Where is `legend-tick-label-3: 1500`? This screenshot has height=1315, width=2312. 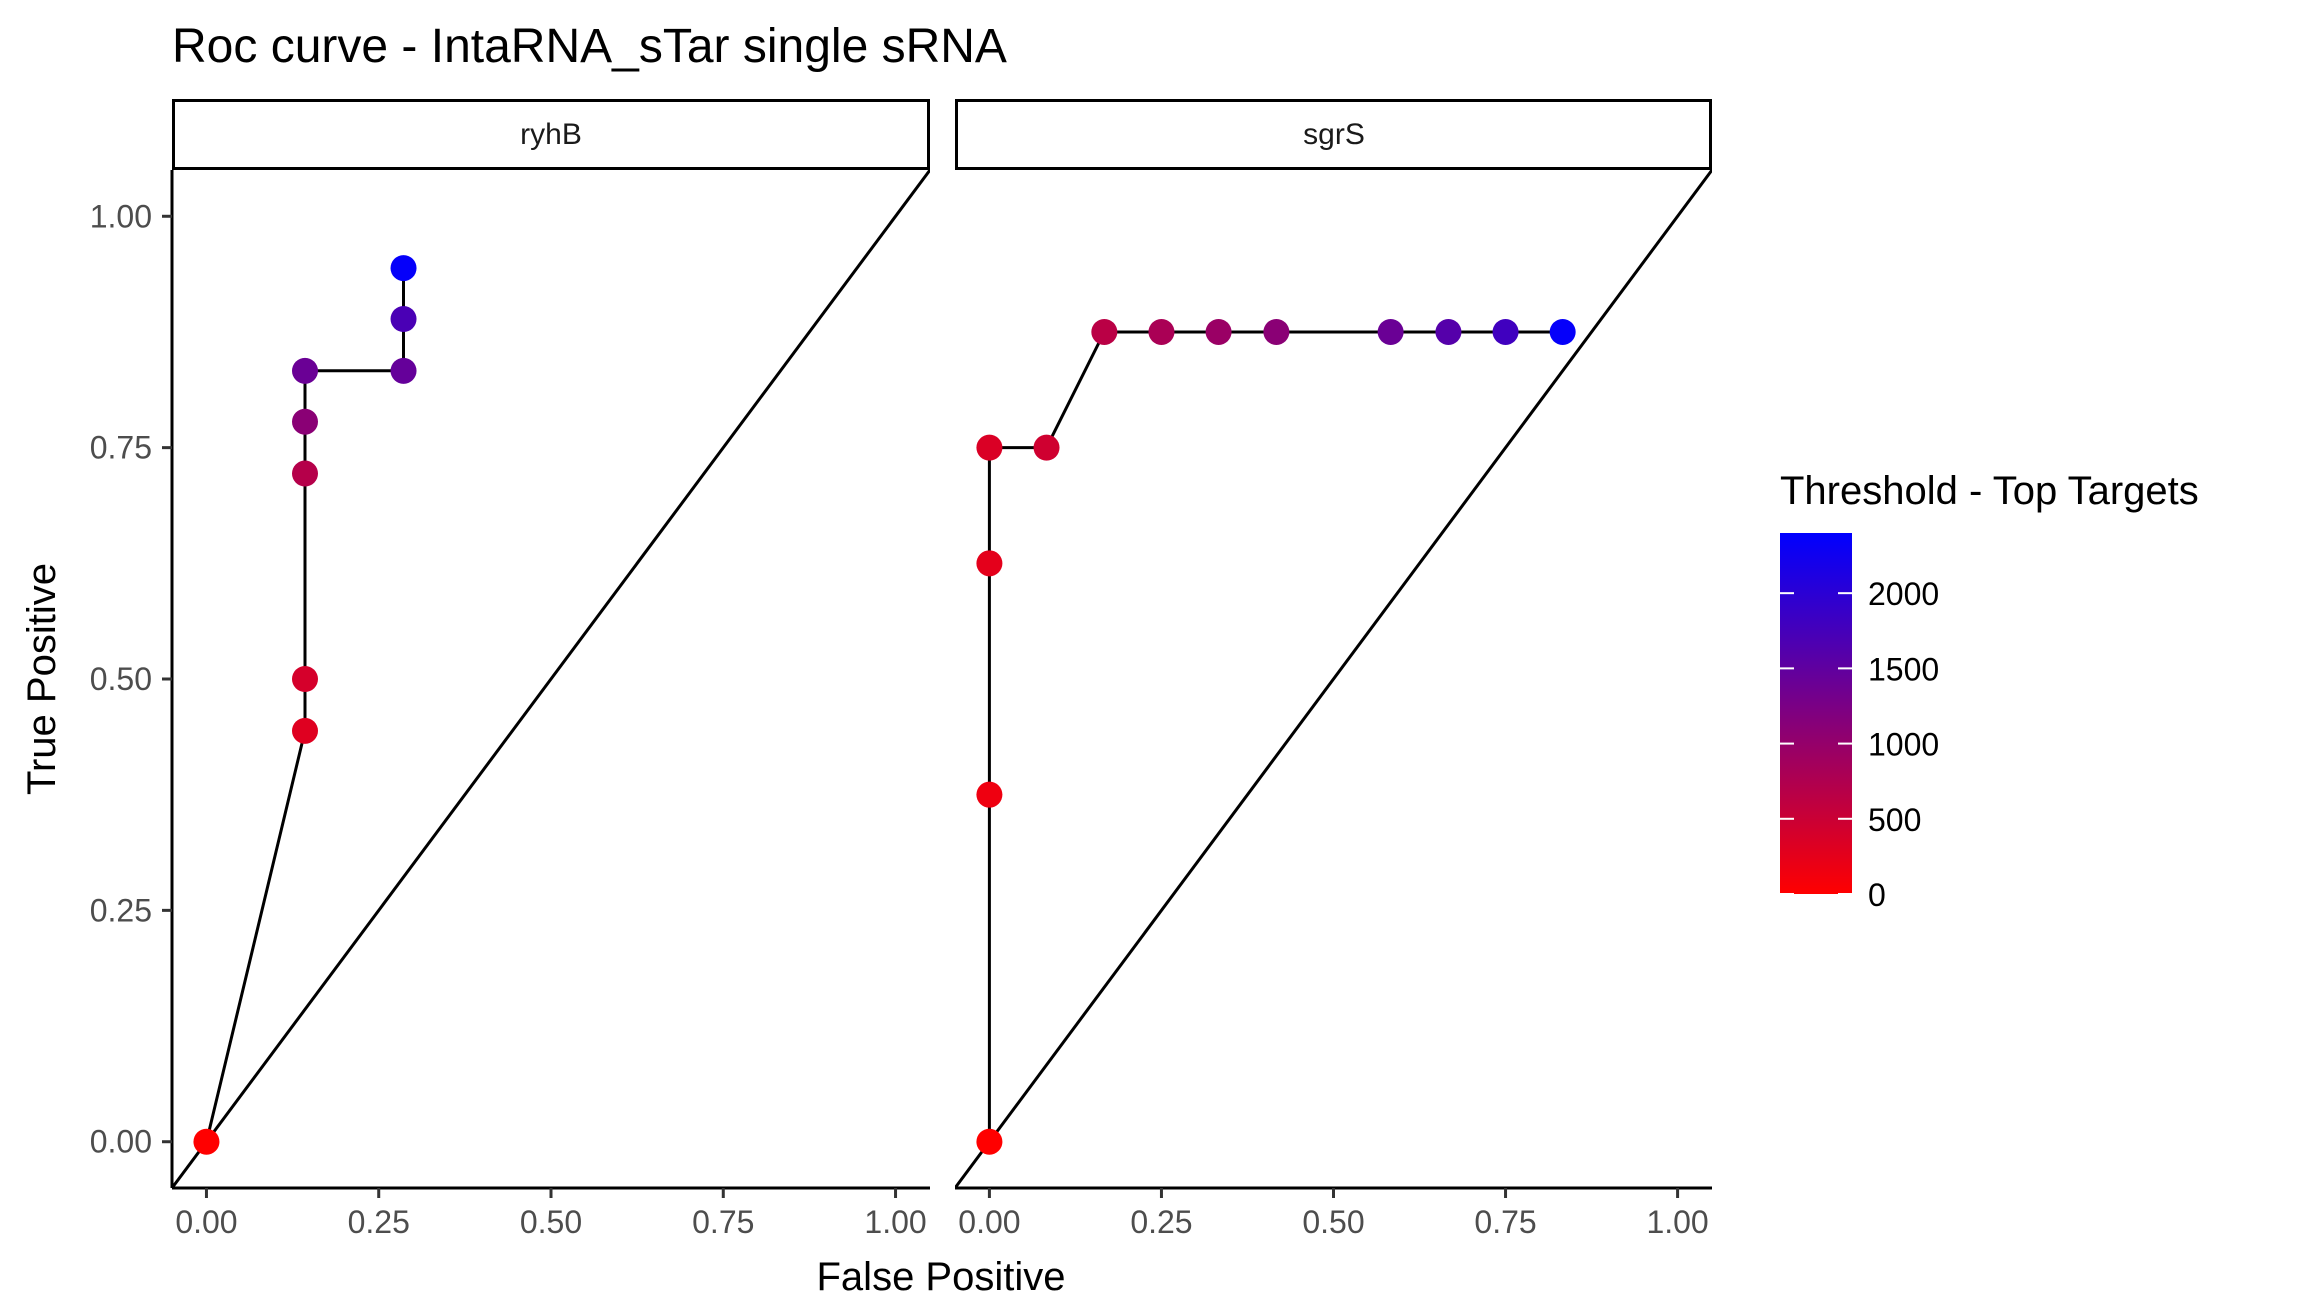
legend-tick-label-3: 1500 is located at coordinates (1903, 669).